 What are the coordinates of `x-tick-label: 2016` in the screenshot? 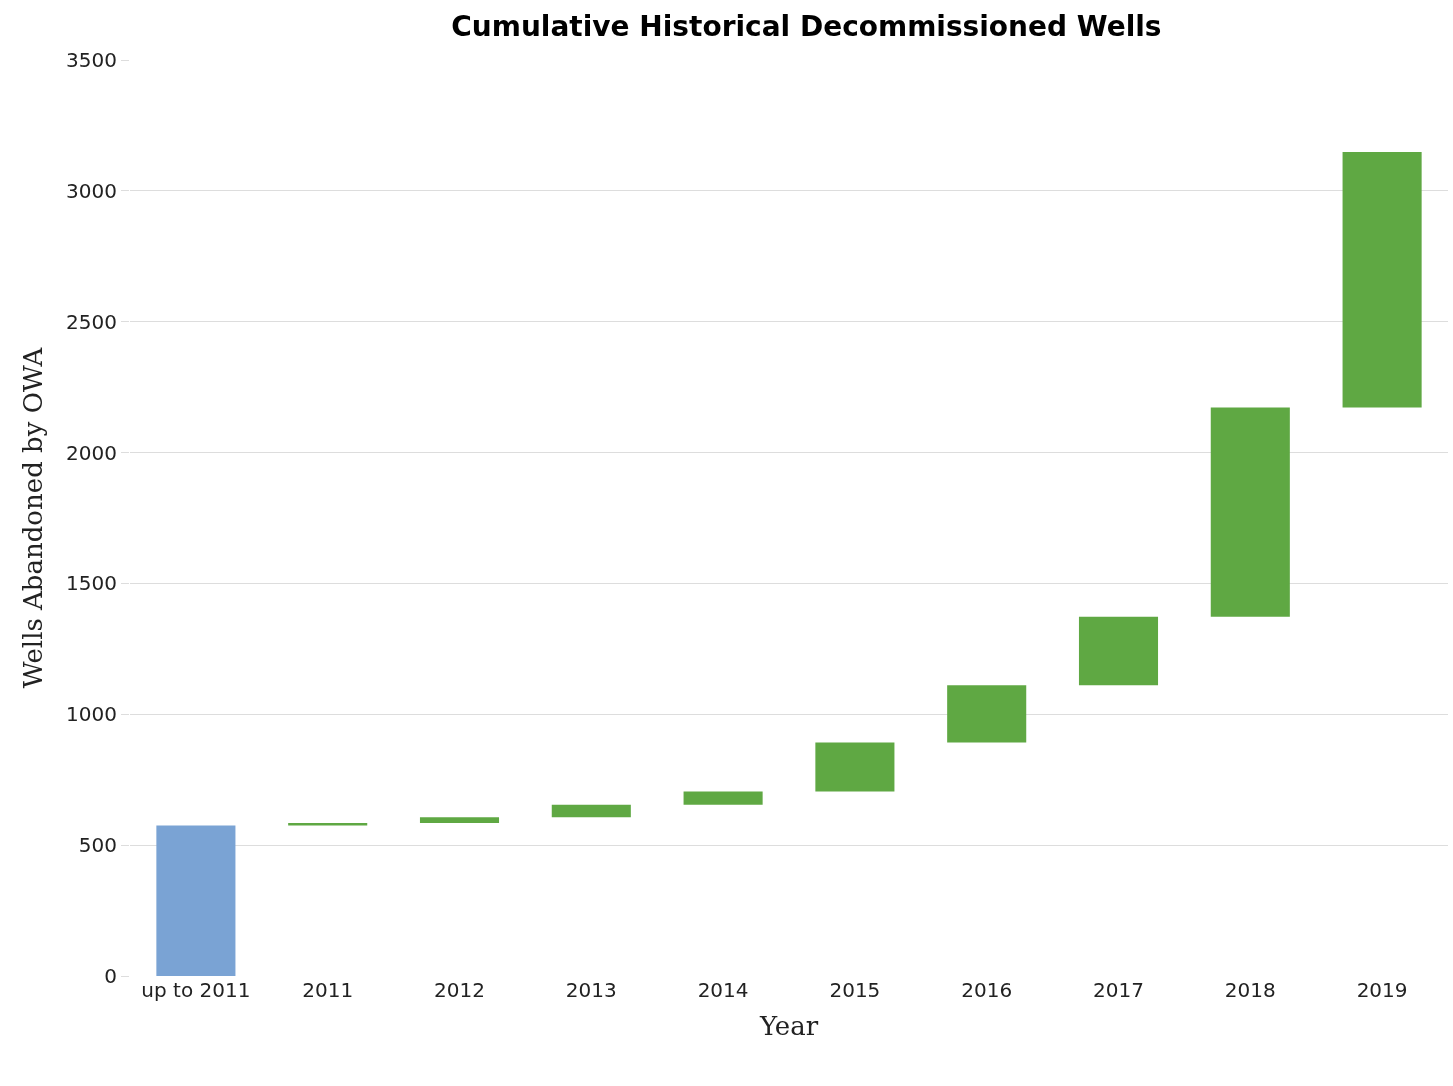 It's located at (987, 990).